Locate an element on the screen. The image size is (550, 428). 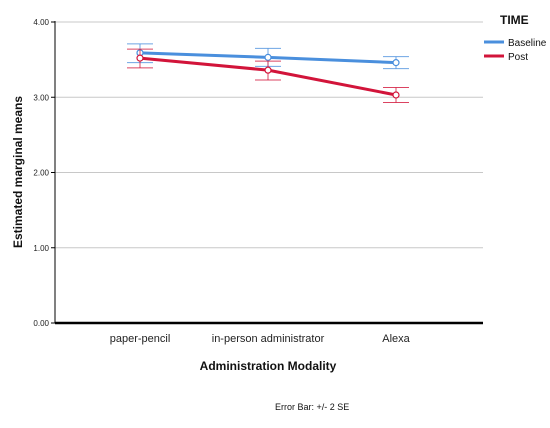
x-tick-labels: paper-pencil in-person administrator Alexa is located at coordinates (260, 339).